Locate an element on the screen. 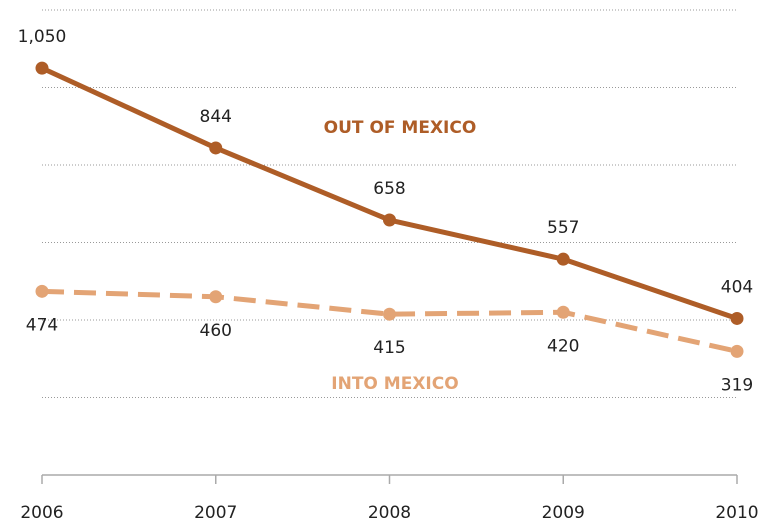 The width and height of the screenshot is (764, 525). series-line is located at coordinates (389, 321).